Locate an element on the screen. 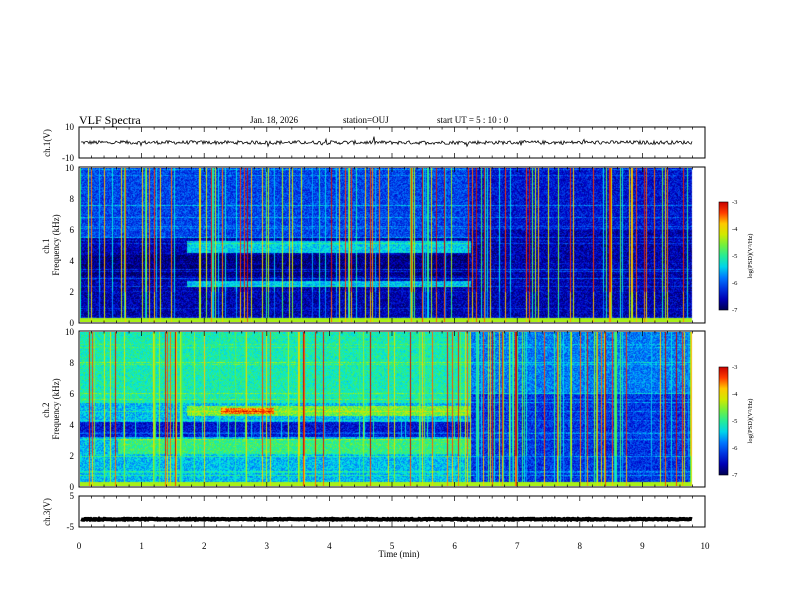 This screenshot has width=792, height=612. colorbar-ch1-tick-5: -5 is located at coordinates (734, 256).